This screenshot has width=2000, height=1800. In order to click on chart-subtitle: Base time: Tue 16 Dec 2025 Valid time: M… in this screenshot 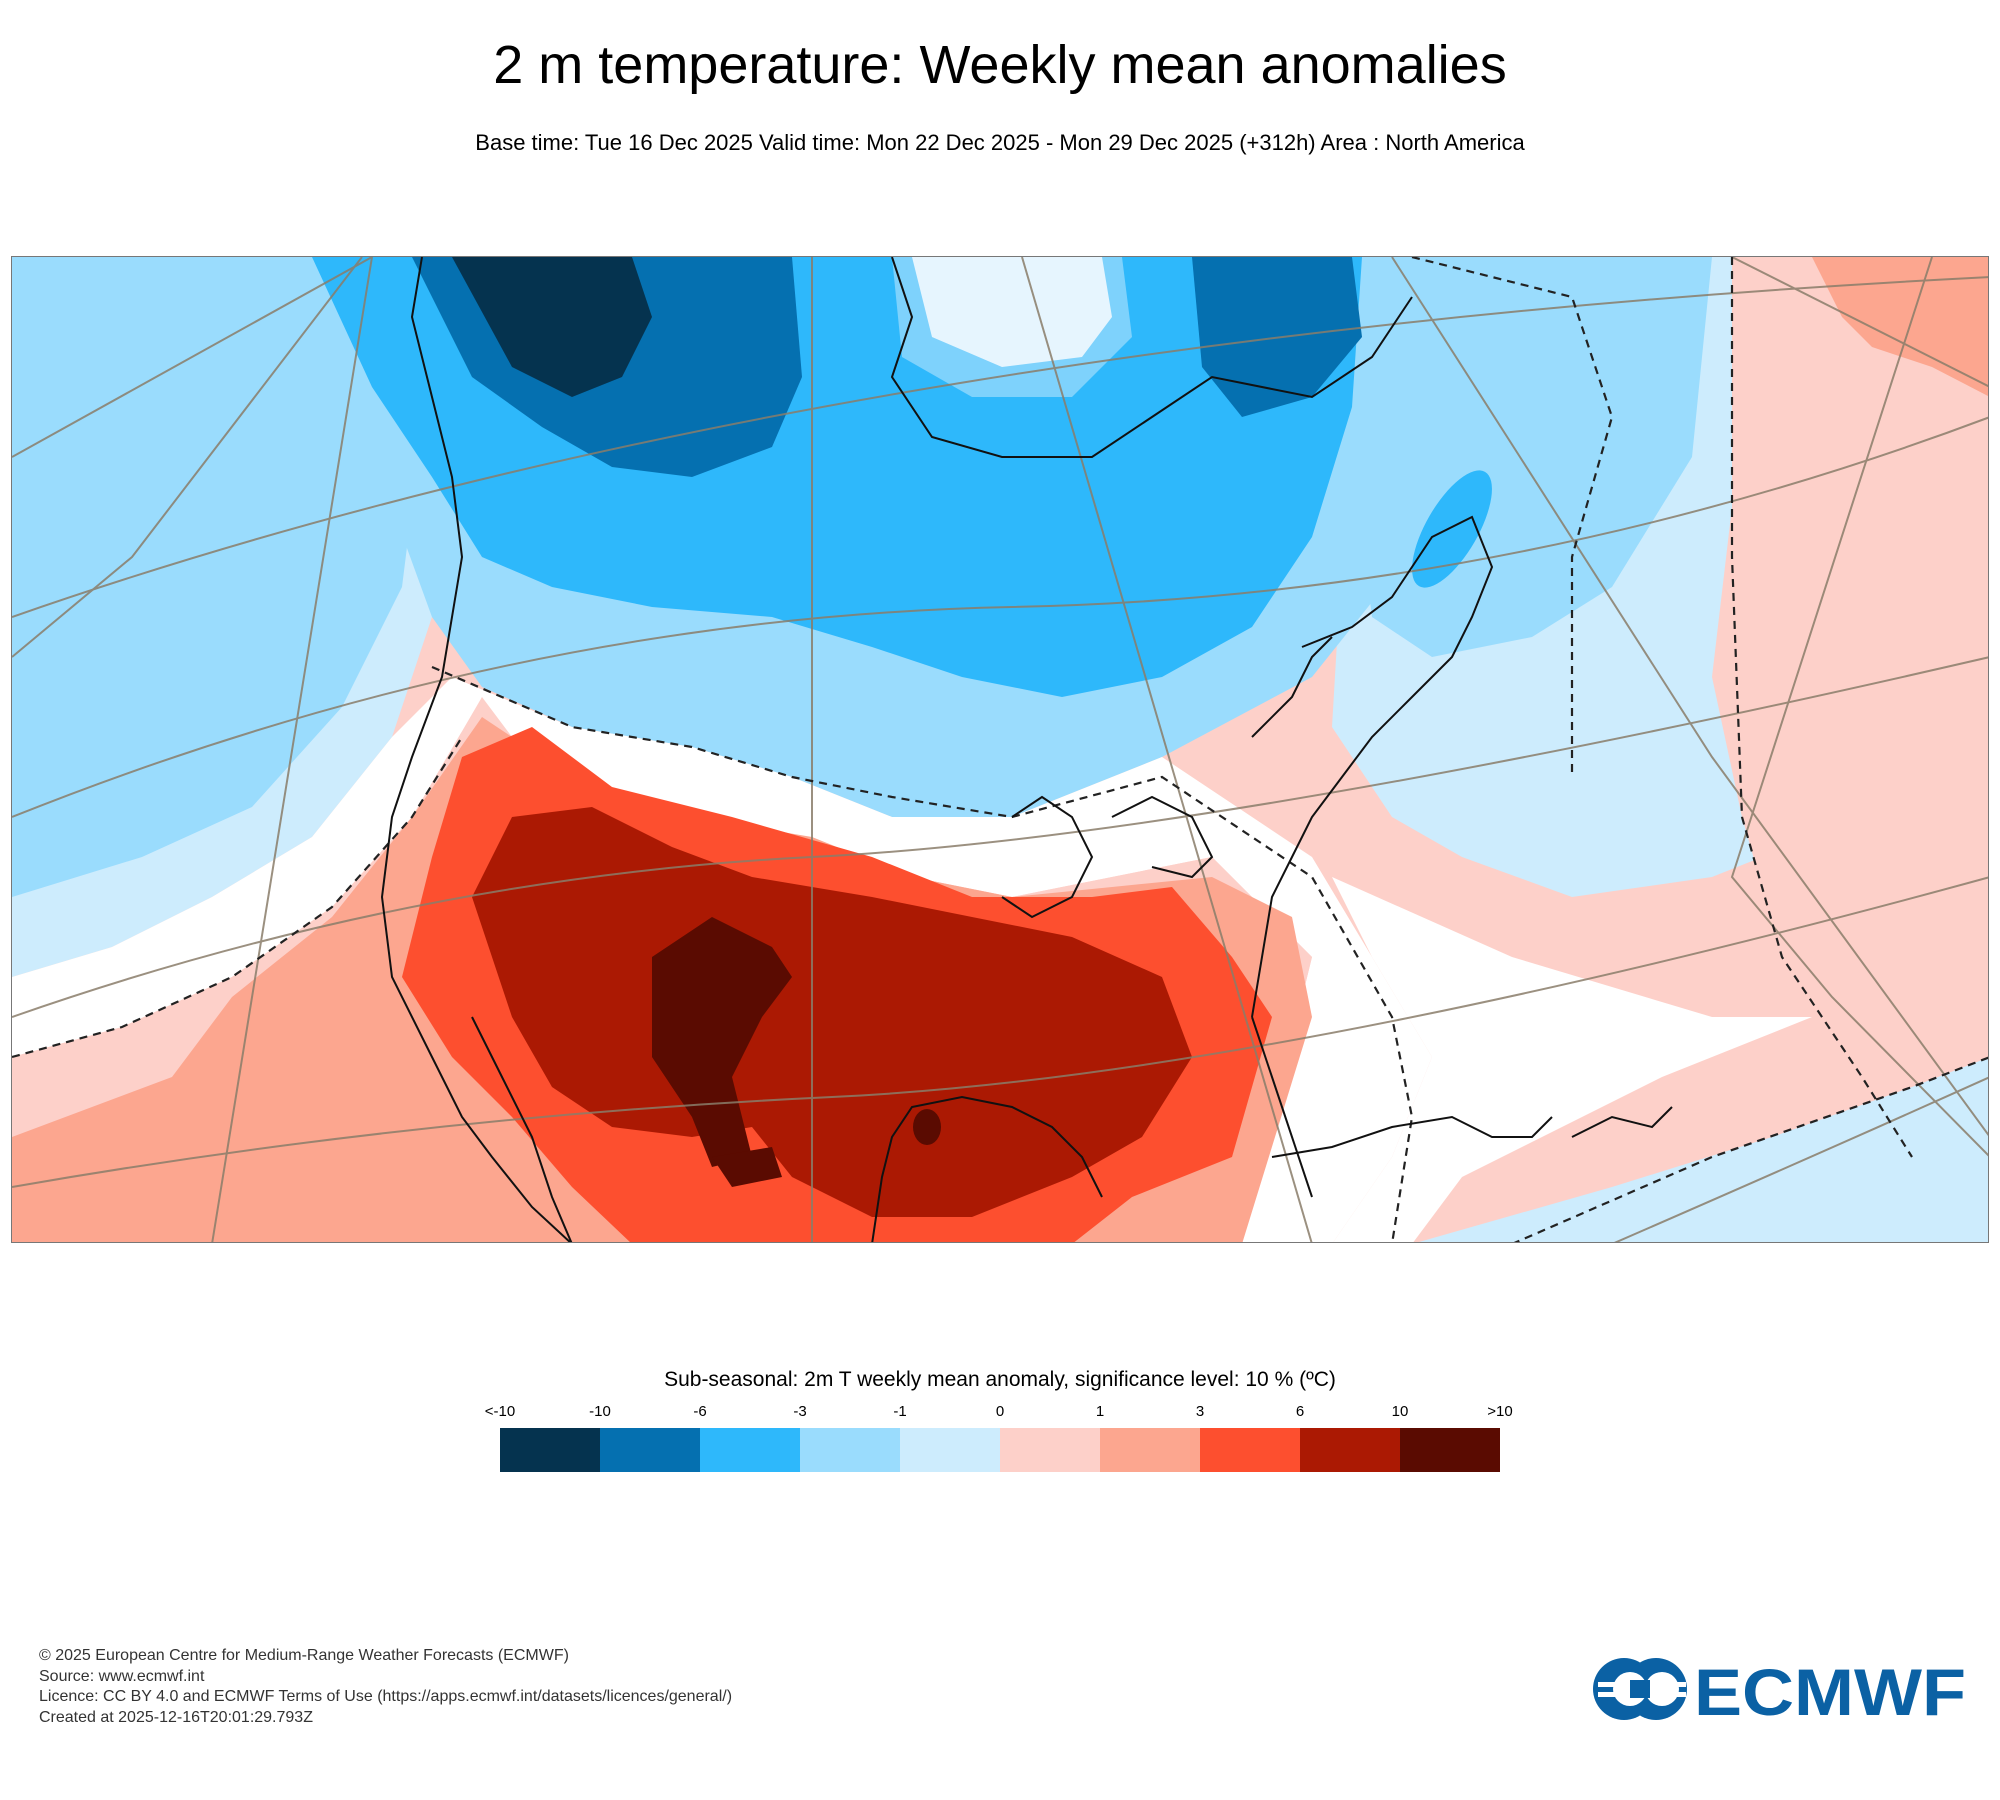, I will do `click(1000, 142)`.